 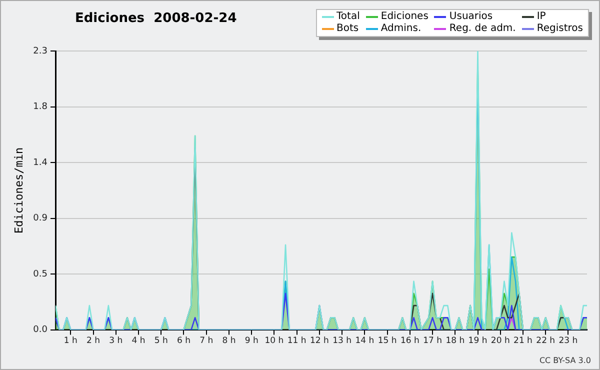 I want to click on legend-label: Ediciones, so click(x=404, y=17).